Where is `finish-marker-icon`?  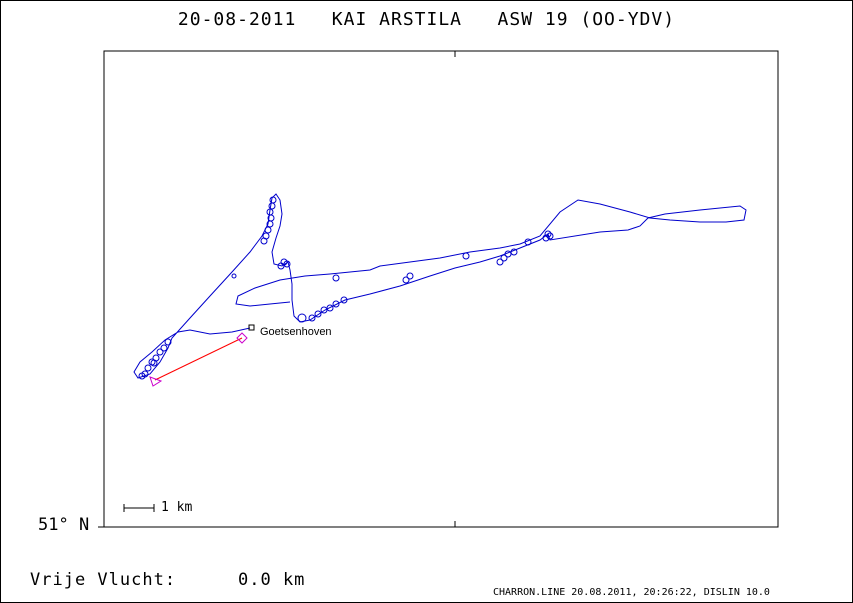 finish-marker-icon is located at coordinates (156, 381).